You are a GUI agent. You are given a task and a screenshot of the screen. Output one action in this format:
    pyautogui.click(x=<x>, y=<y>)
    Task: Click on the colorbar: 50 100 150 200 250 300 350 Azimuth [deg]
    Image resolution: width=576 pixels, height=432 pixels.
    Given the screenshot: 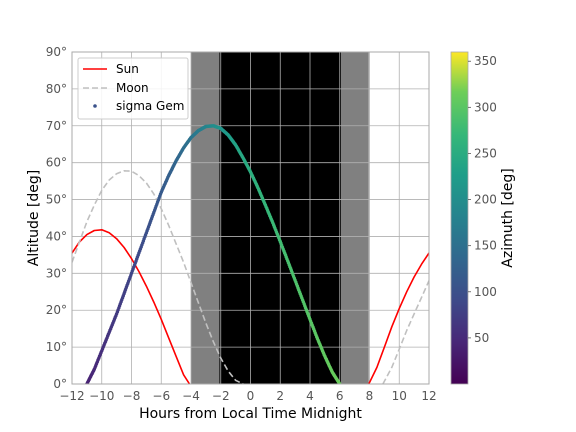 What is the action you would take?
    pyautogui.click(x=483, y=218)
    